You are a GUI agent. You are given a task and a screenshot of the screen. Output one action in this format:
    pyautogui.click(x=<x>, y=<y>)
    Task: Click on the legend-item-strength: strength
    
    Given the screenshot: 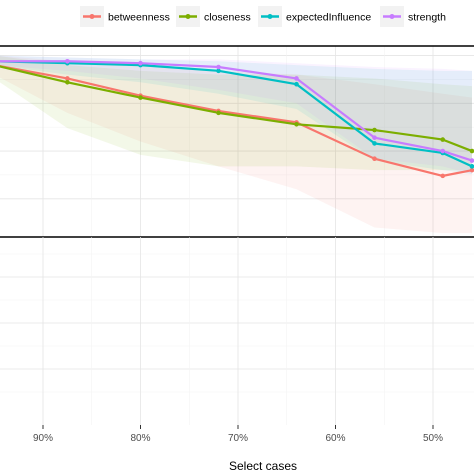 What is the action you would take?
    pyautogui.click(x=413, y=16)
    